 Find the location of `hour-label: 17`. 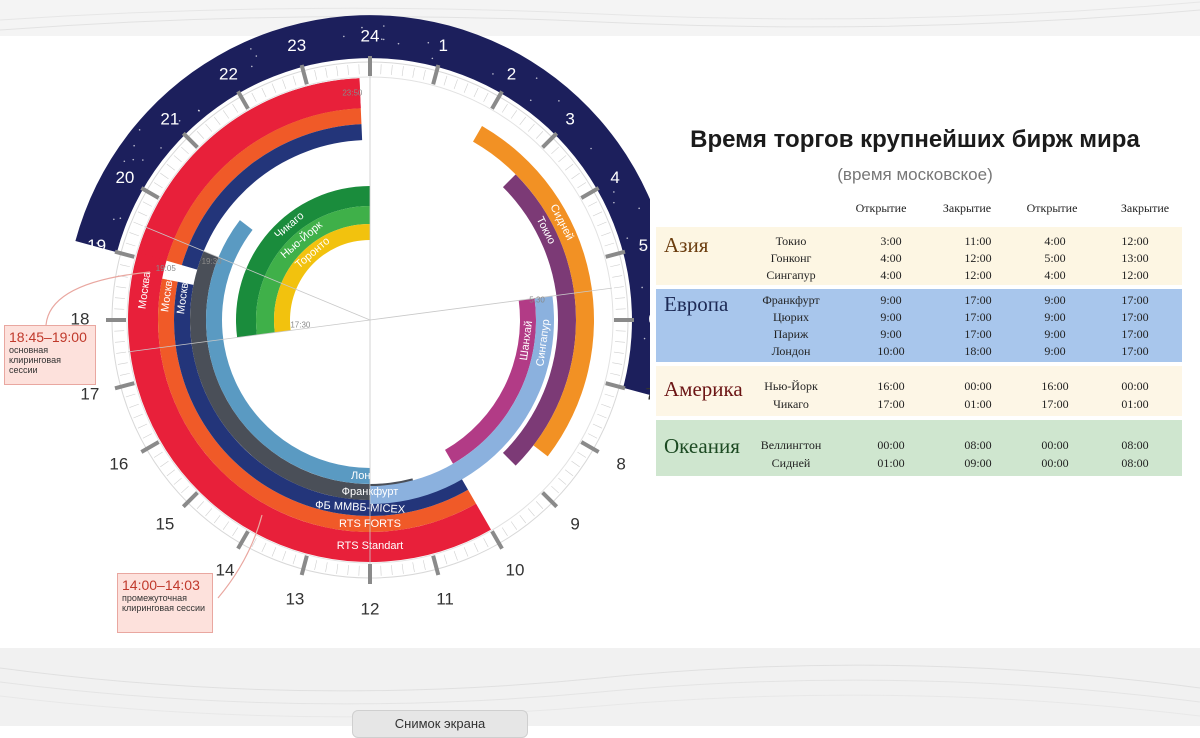

hour-label: 17 is located at coordinates (89, 394).